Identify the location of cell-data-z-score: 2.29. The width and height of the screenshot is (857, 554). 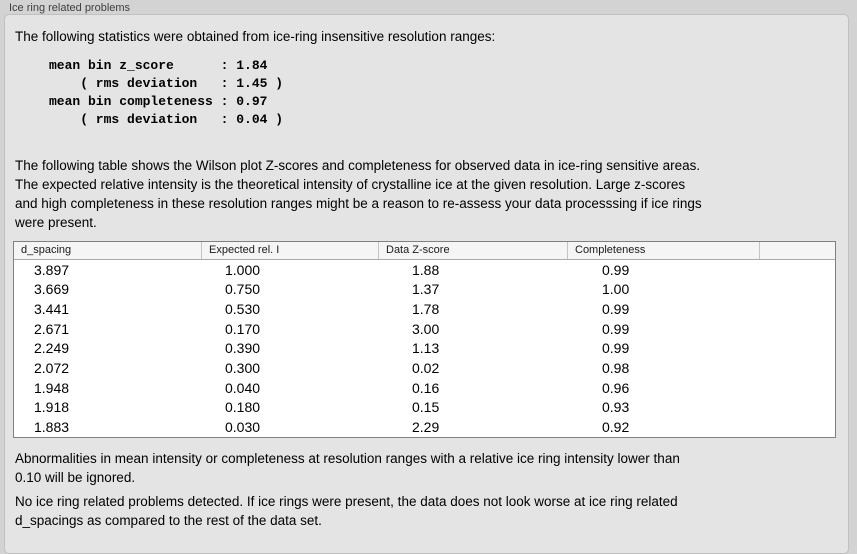
(426, 427).